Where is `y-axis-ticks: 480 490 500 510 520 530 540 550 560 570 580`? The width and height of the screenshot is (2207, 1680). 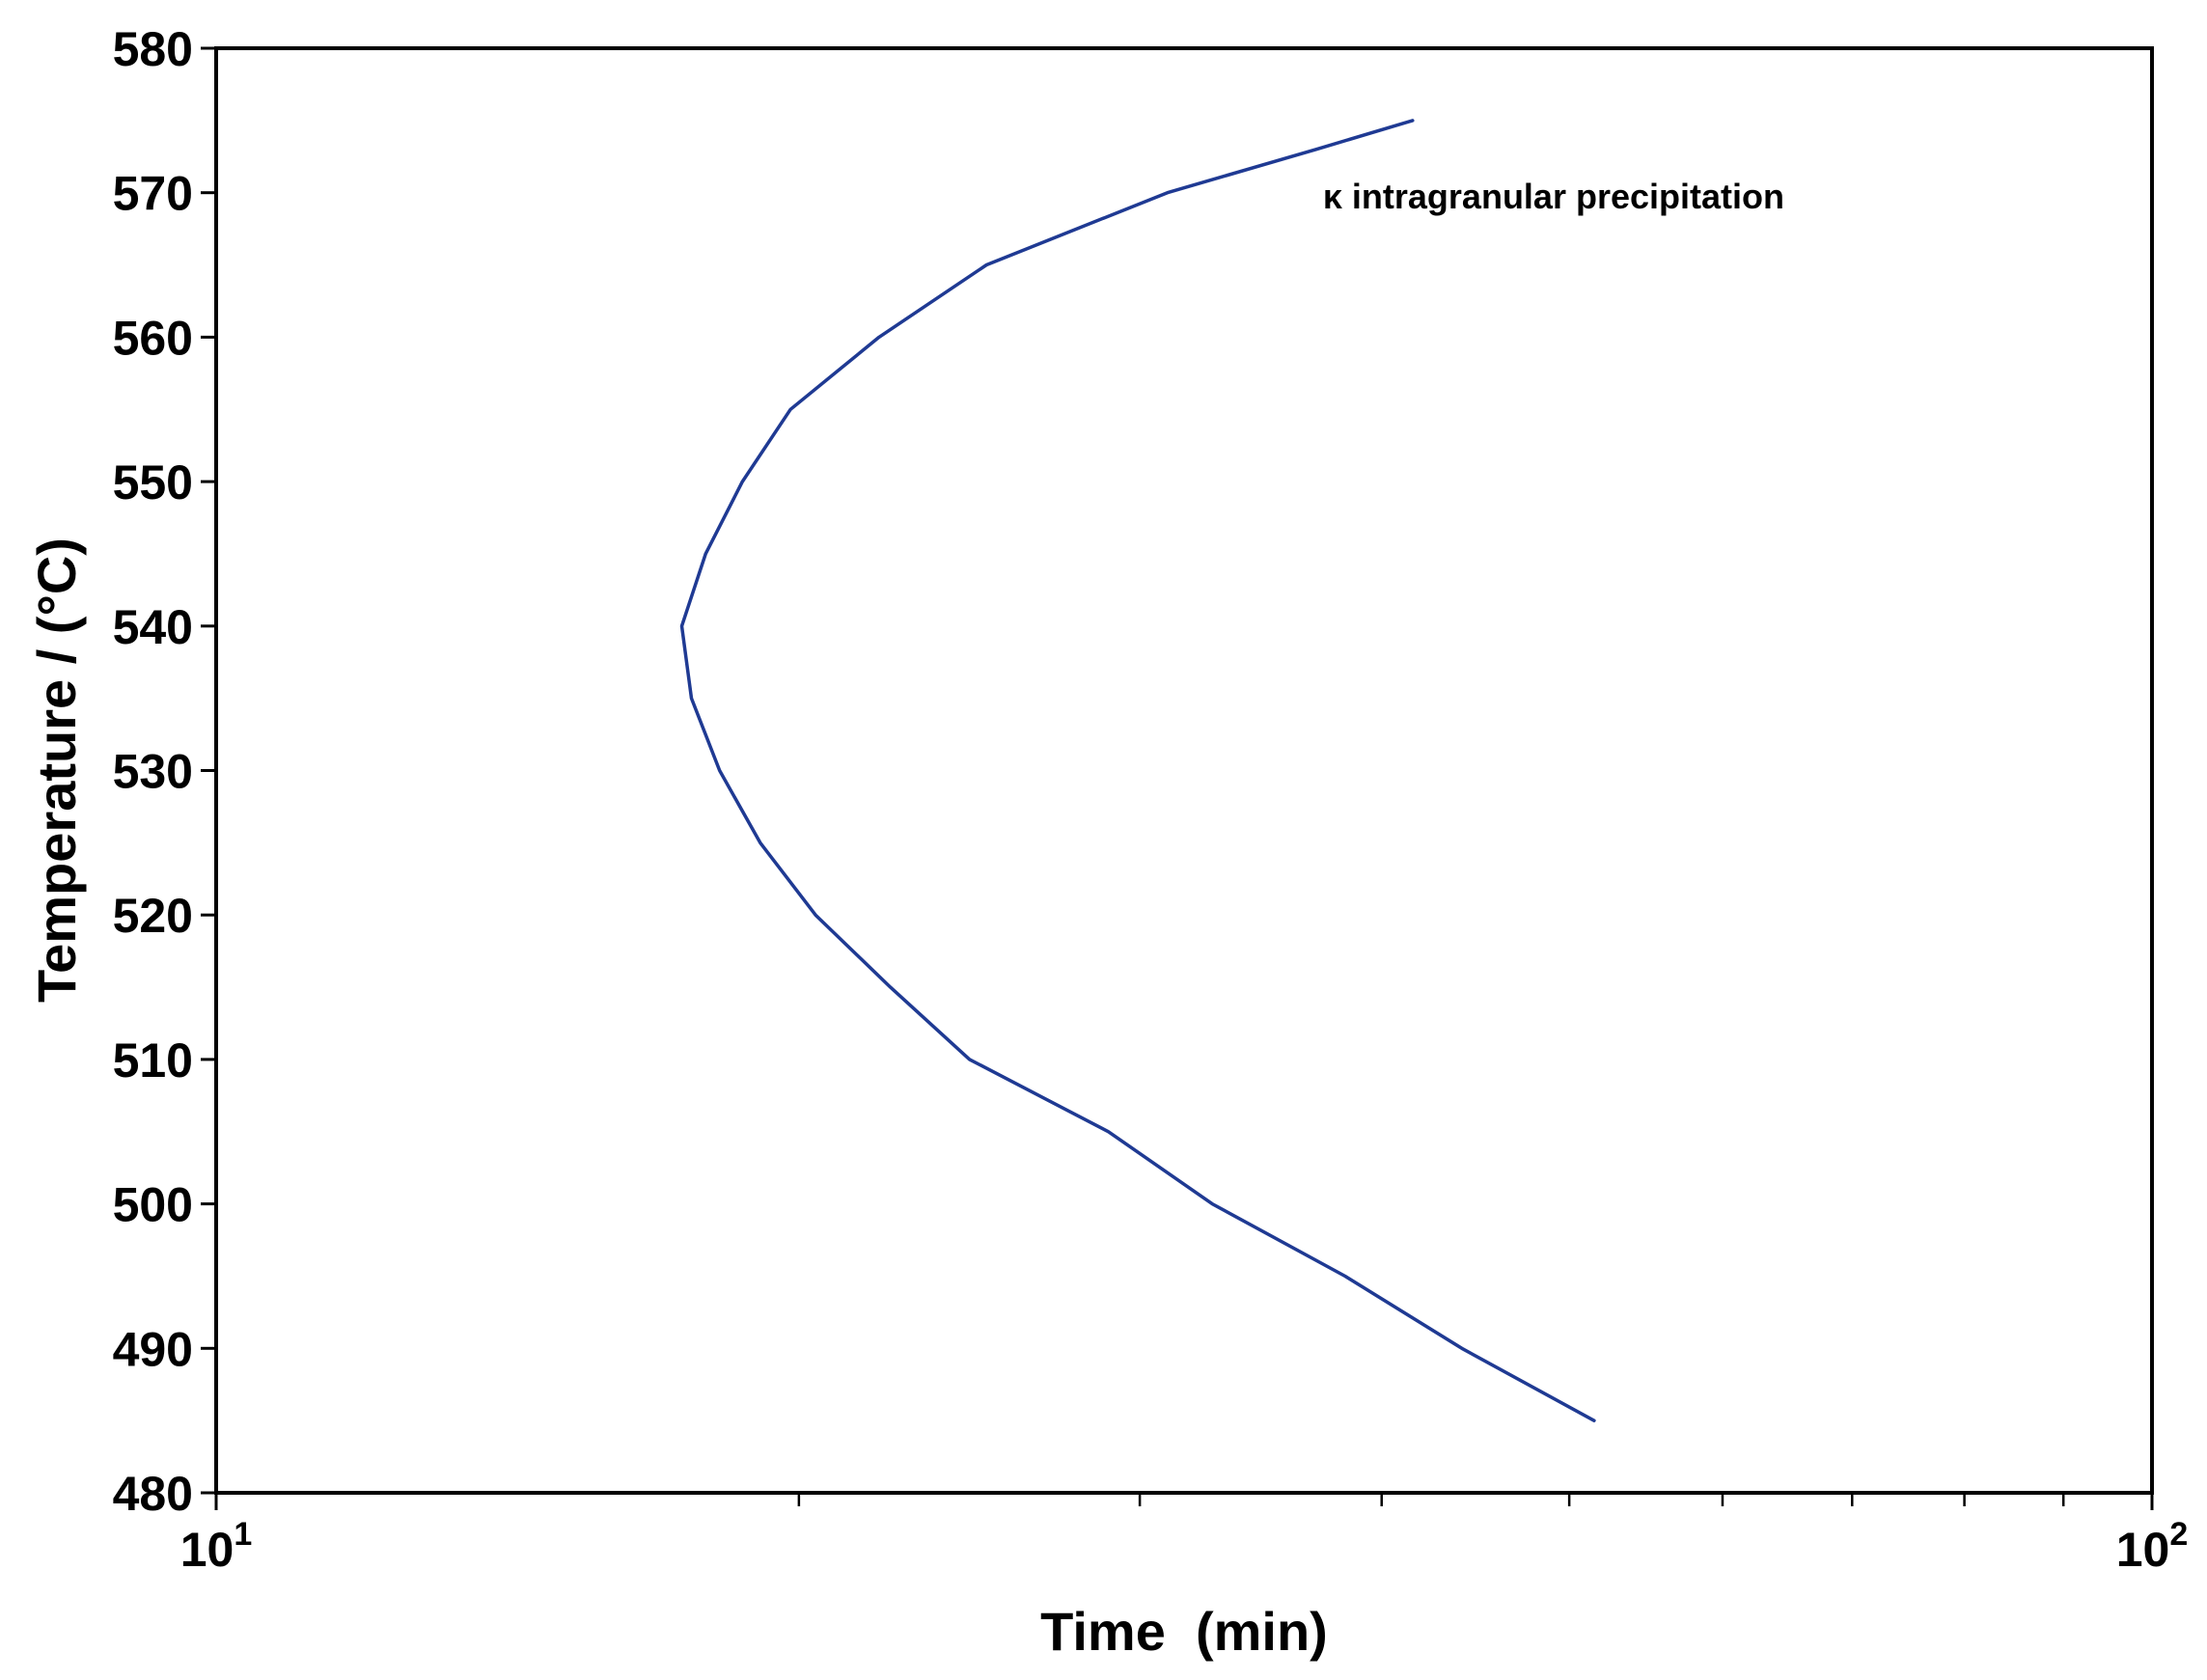
y-axis-ticks: 480 490 500 510 520 530 540 550 560 570 580 is located at coordinates (164, 771).